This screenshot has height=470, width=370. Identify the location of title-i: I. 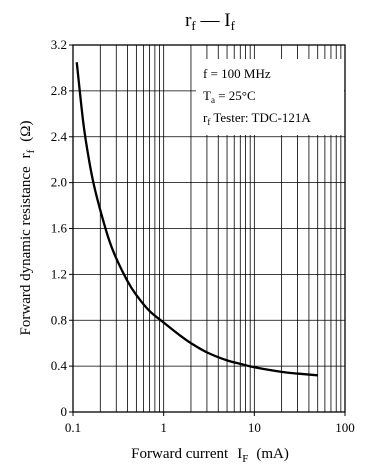
(227, 20).